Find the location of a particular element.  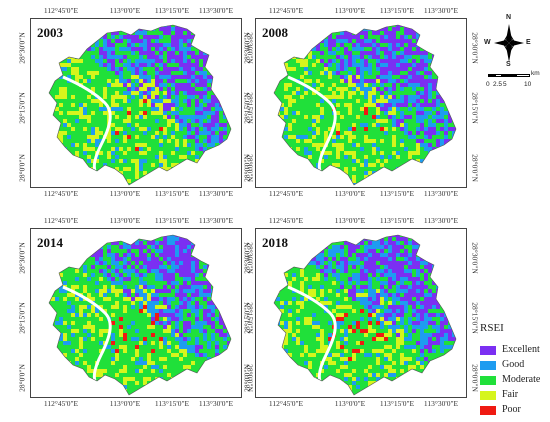

north-arrow: N S W E is located at coordinates (508, 41).